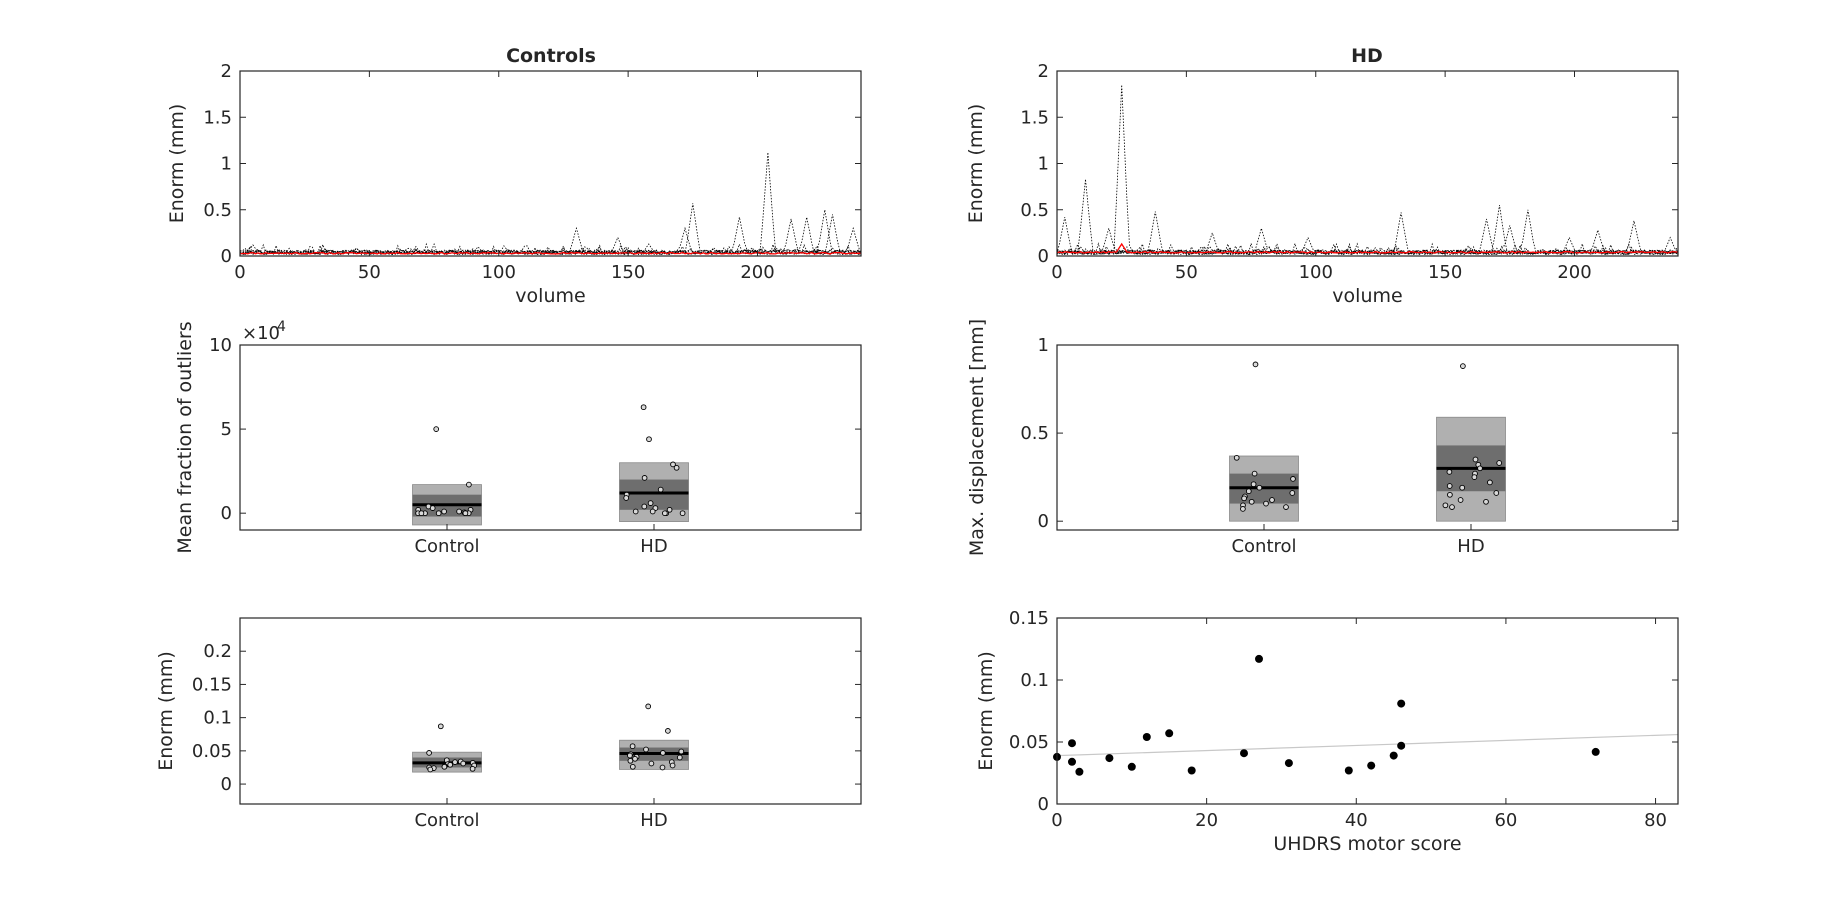 Image resolution: width=1830 pixels, height=902 pixels. Describe the element at coordinates (217, 117) in the screenshot. I see `y-tick-label: 1.5` at that location.